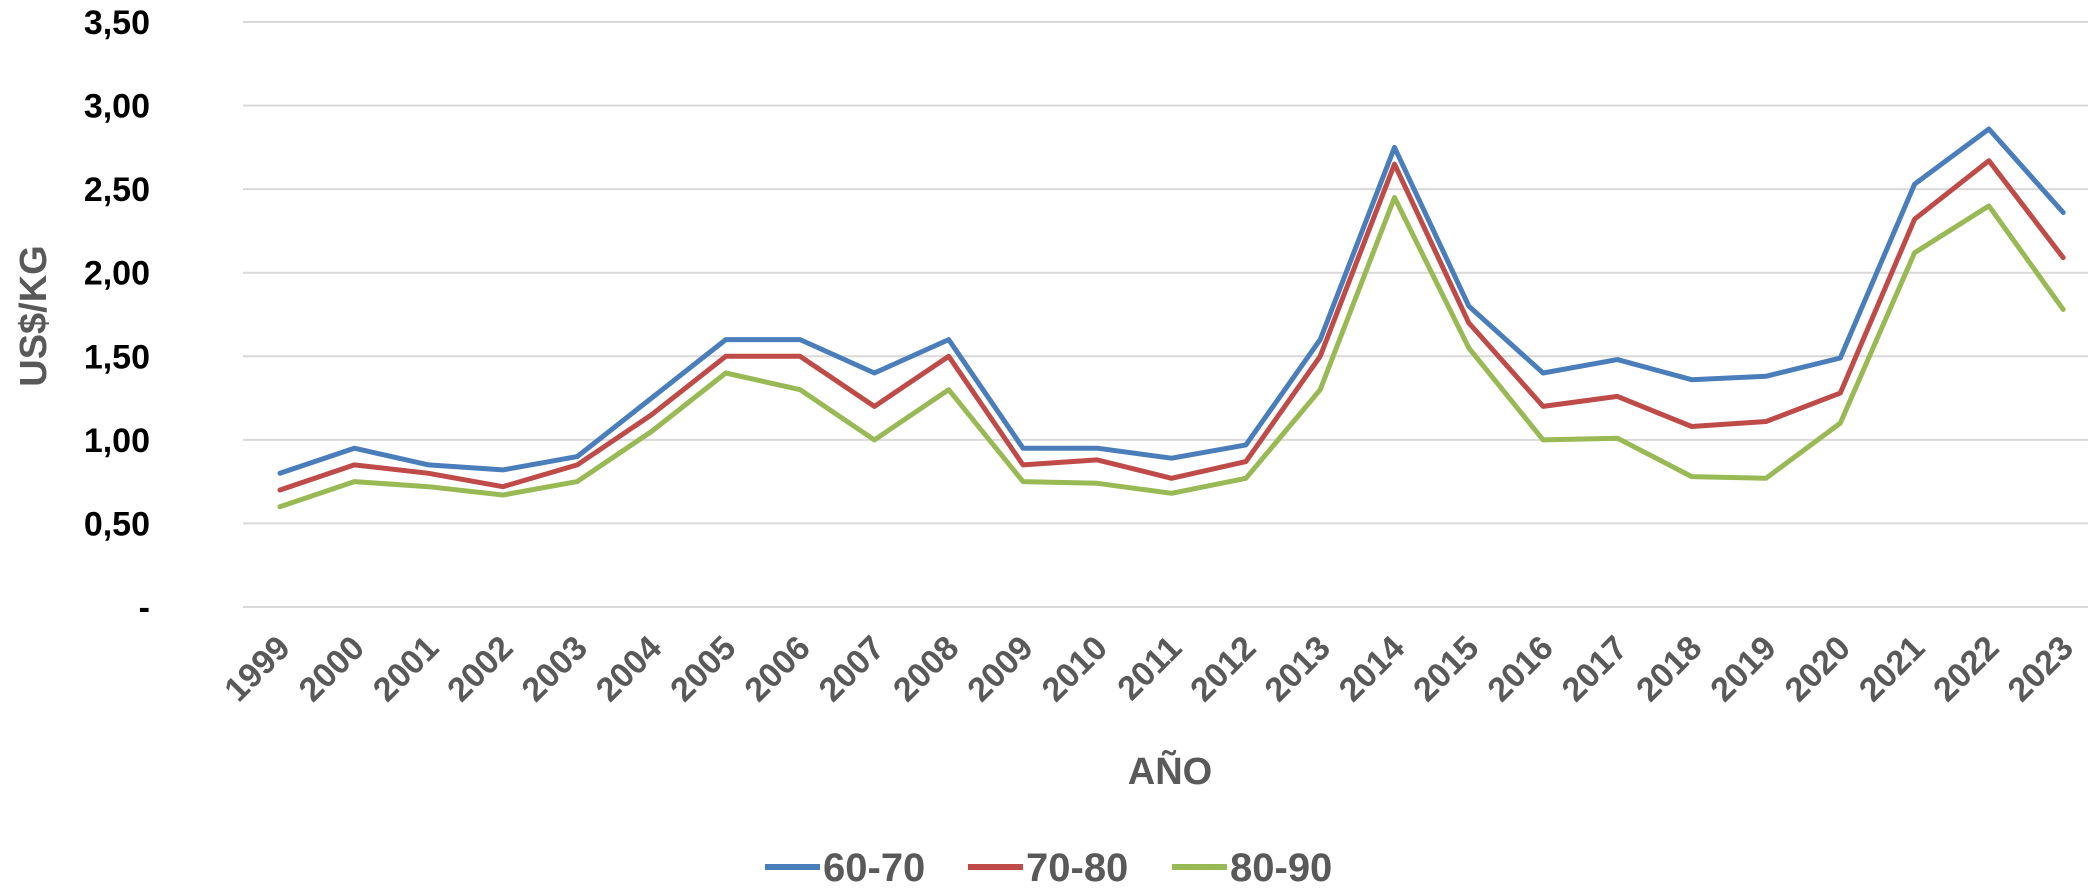 The height and width of the screenshot is (889, 2088). What do you see at coordinates (1966, 669) in the screenshot?
I see `x-tick-label: 2022` at bounding box center [1966, 669].